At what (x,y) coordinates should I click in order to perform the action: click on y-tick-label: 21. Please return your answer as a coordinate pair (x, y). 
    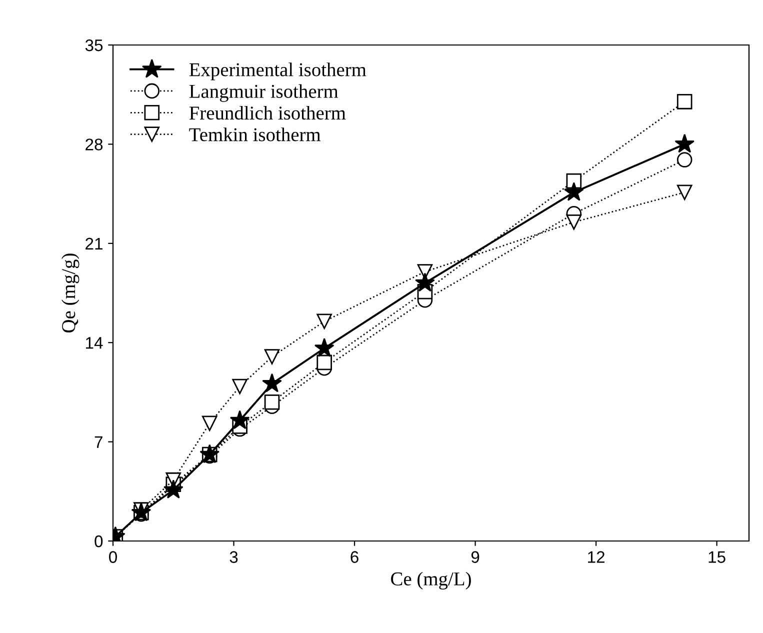
    Looking at the image, I should click on (94, 244).